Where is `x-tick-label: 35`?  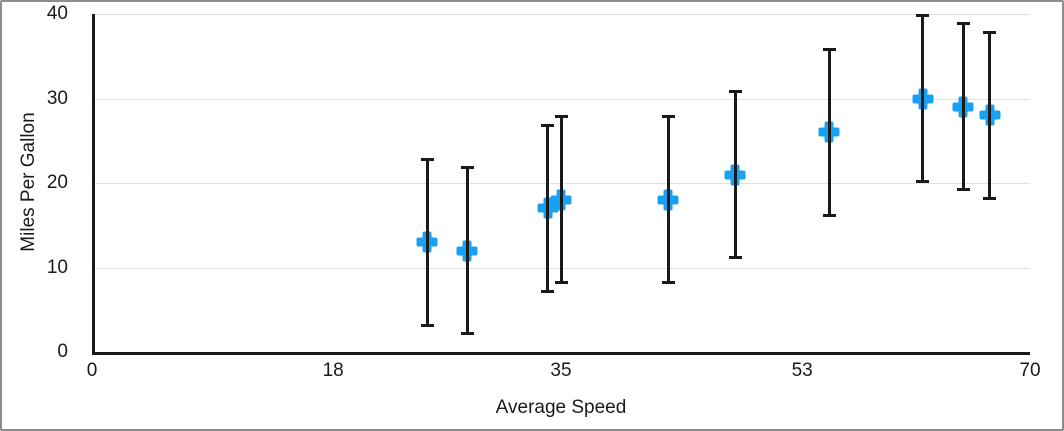
x-tick-label: 35 is located at coordinates (561, 370).